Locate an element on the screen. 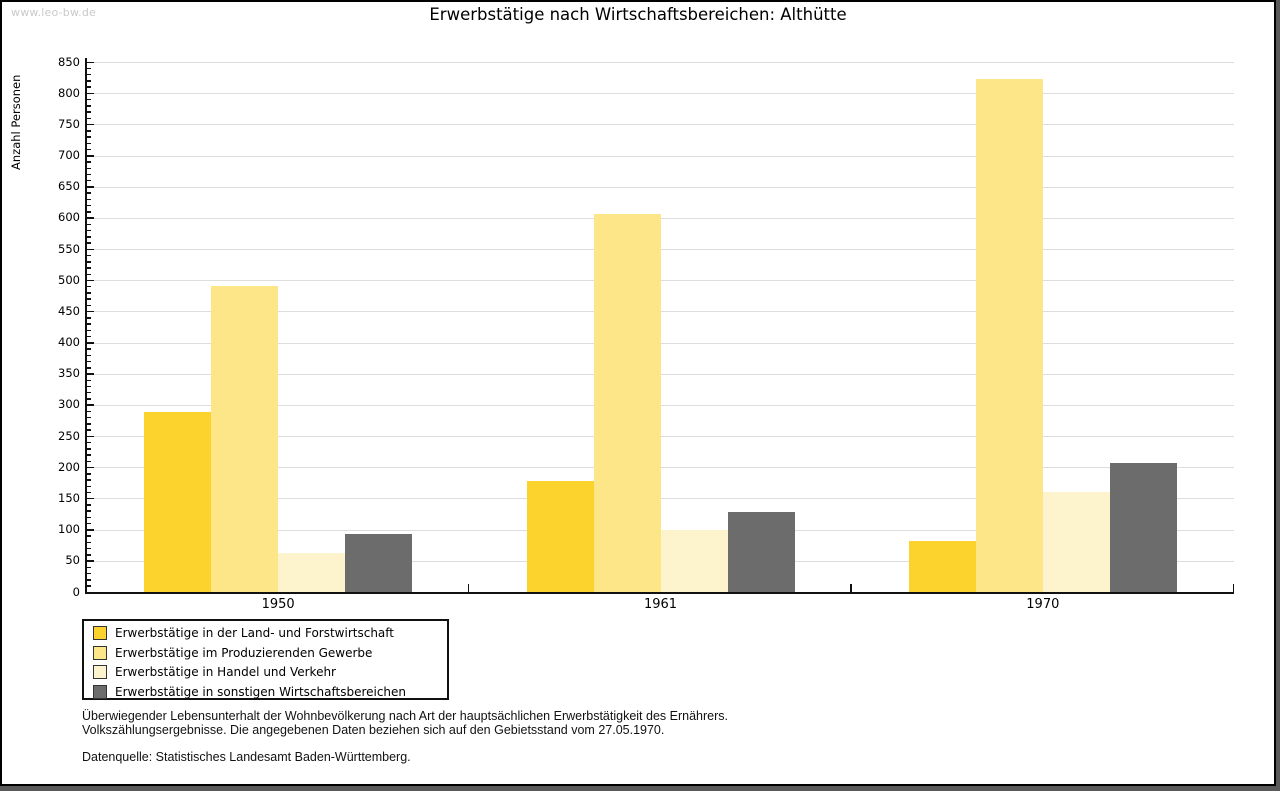 This screenshot has width=1280, height=791. bar-1961-series4 is located at coordinates (761, 552).